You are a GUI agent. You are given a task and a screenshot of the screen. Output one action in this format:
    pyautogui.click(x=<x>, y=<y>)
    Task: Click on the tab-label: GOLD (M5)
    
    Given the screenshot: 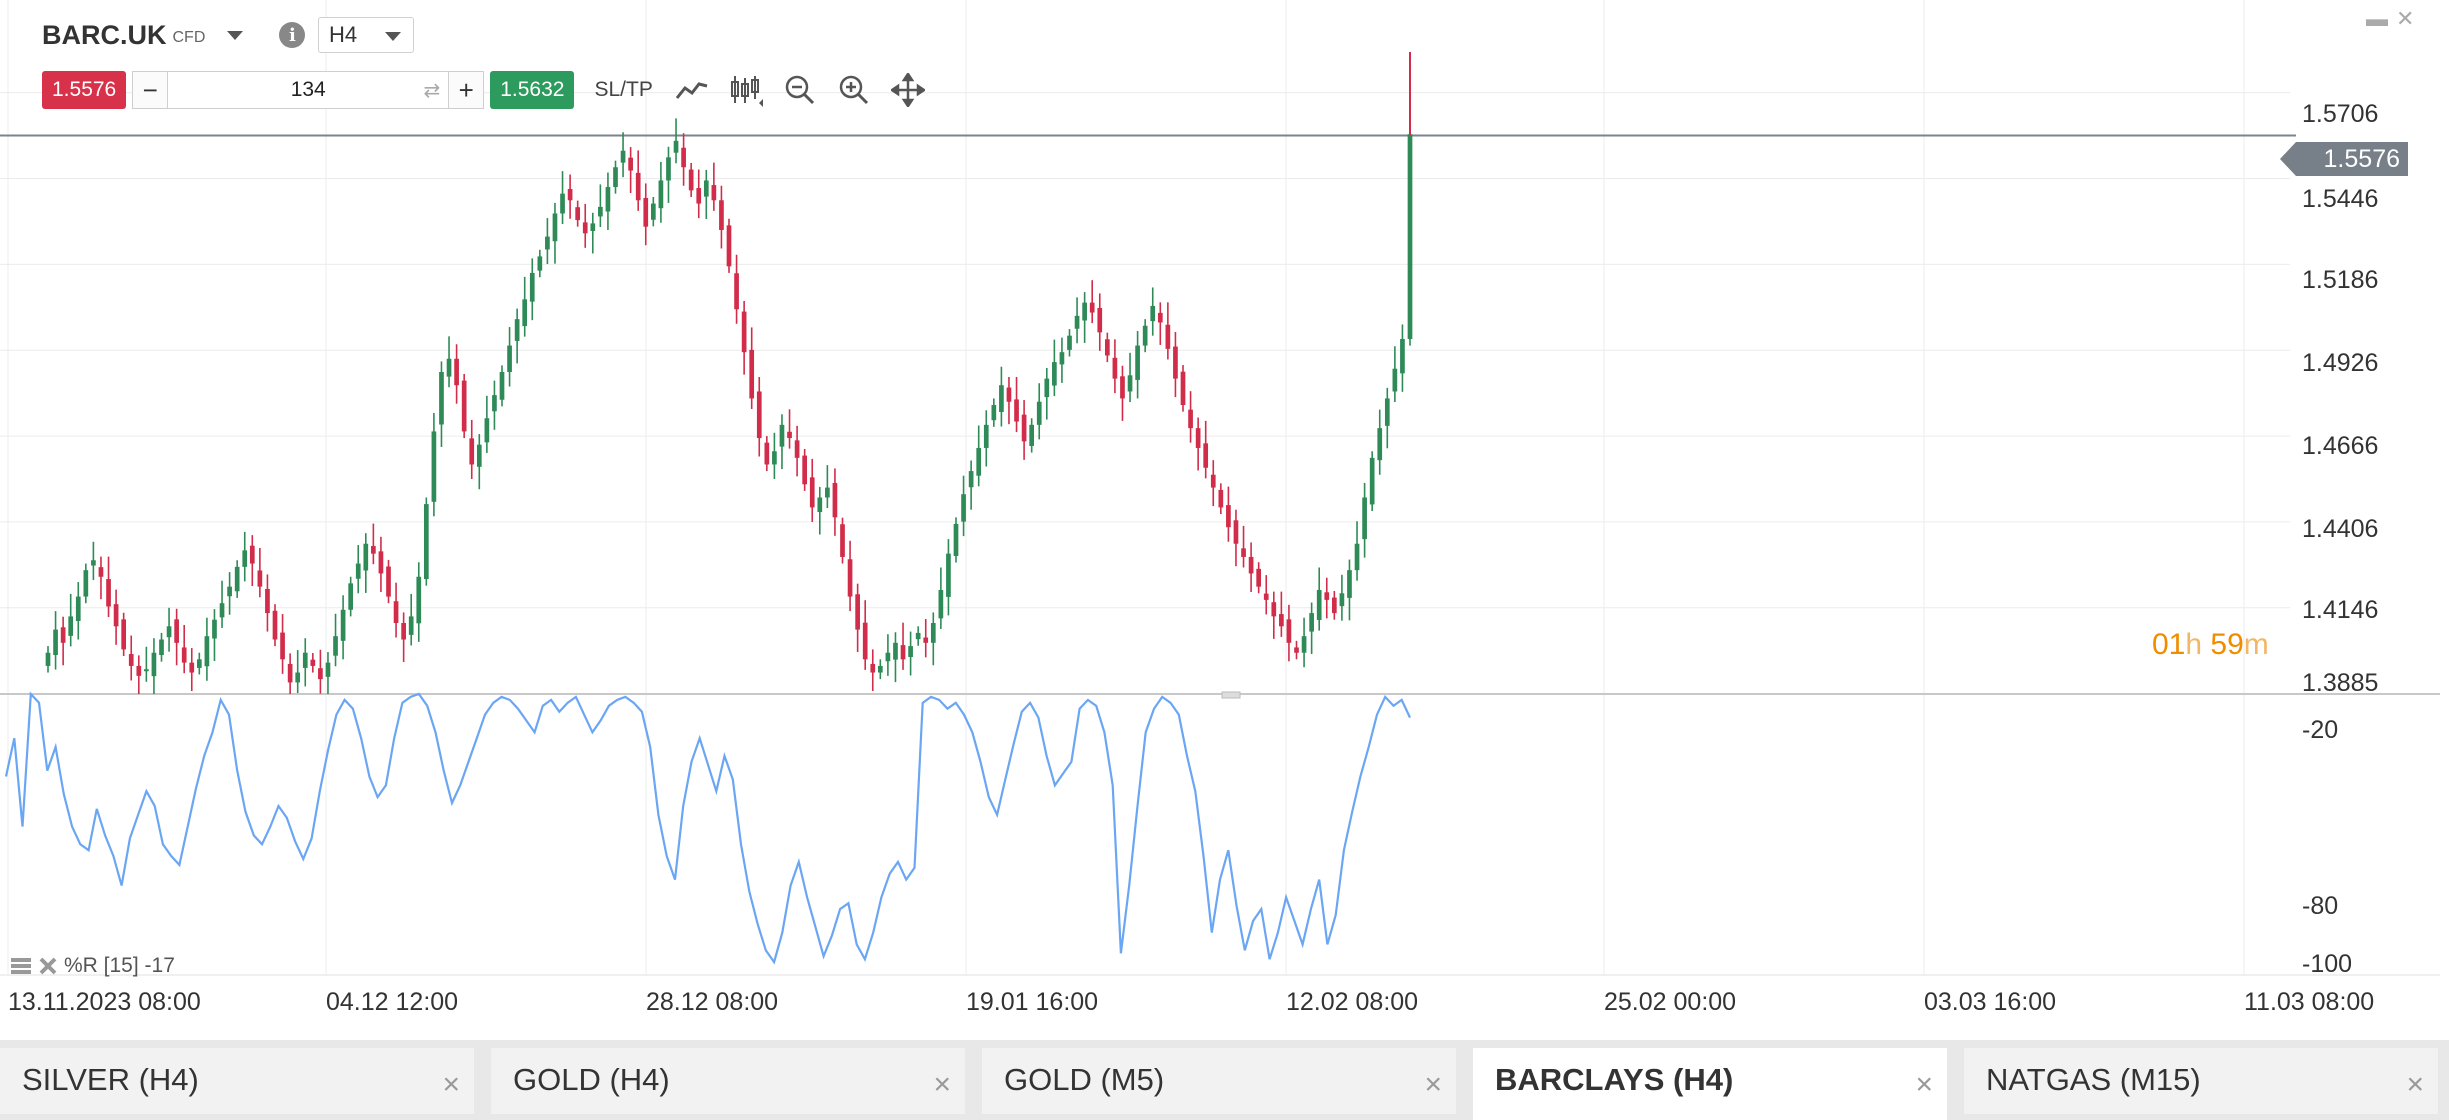 What is the action you would take?
    pyautogui.click(x=1084, y=1079)
    